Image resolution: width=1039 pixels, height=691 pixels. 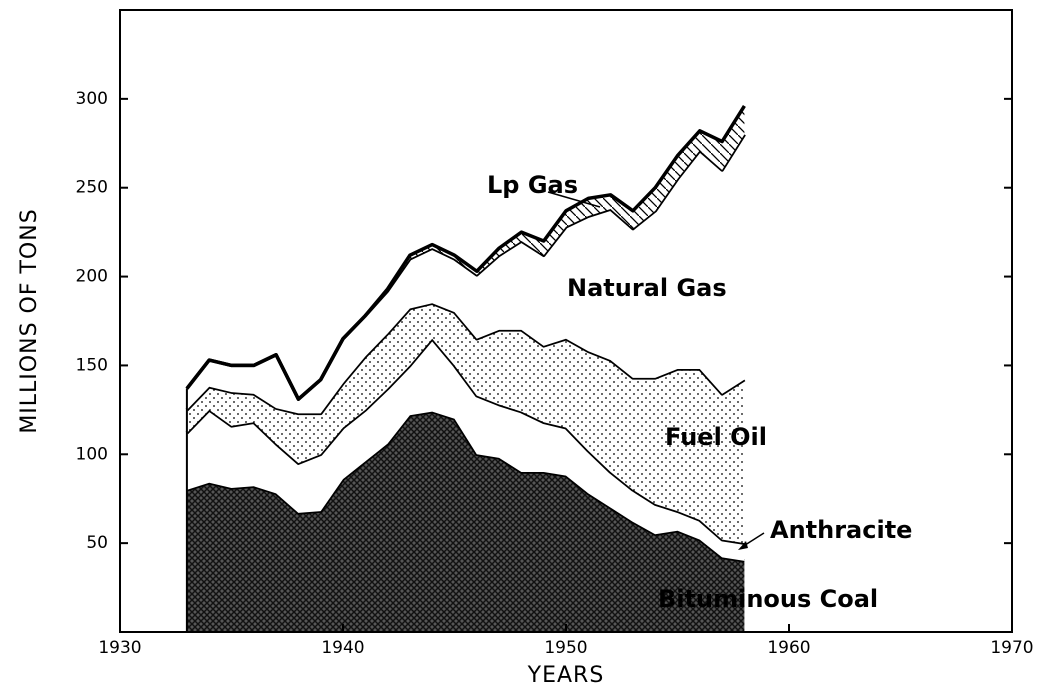 What do you see at coordinates (119, 648) in the screenshot?
I see `x-tick-label: 1930` at bounding box center [119, 648].